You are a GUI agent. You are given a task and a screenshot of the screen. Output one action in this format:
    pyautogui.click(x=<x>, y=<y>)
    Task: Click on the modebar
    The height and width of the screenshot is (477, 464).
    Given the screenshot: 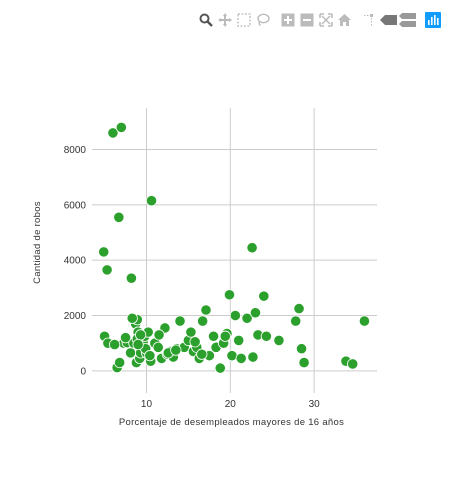 What is the action you would take?
    pyautogui.click(x=319, y=20)
    